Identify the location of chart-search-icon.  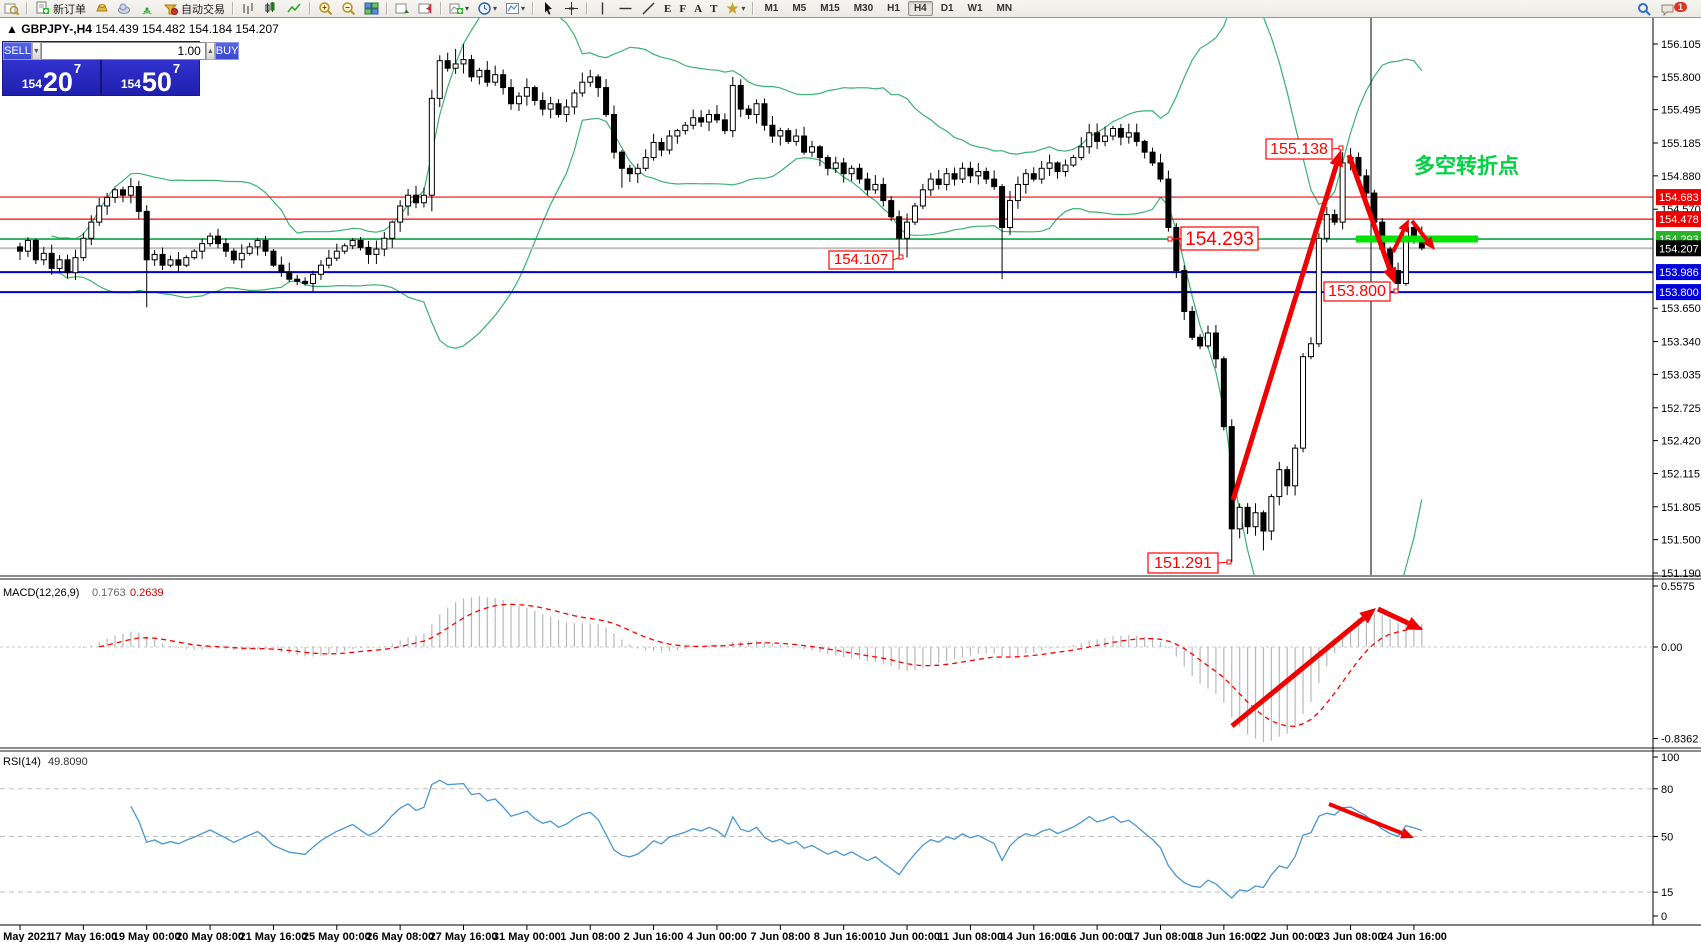
(11, 8).